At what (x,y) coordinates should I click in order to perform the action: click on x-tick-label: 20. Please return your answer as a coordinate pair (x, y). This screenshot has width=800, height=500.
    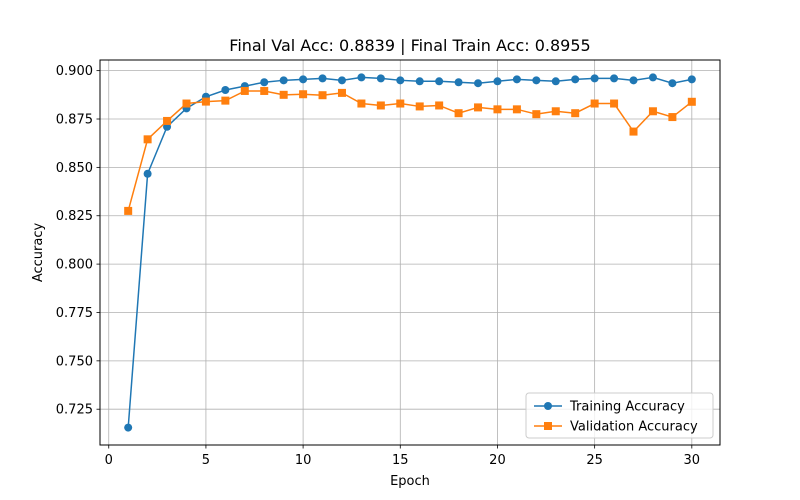
    Looking at the image, I should click on (497, 460).